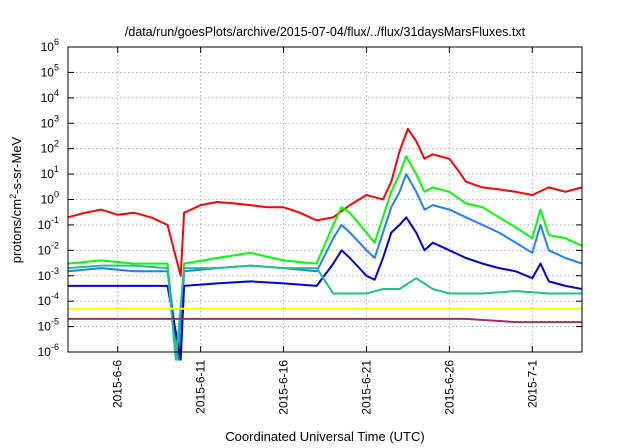 This screenshot has height=448, width=640. What do you see at coordinates (56, 169) in the screenshot?
I see `y-tick-label-exp: 1` at bounding box center [56, 169].